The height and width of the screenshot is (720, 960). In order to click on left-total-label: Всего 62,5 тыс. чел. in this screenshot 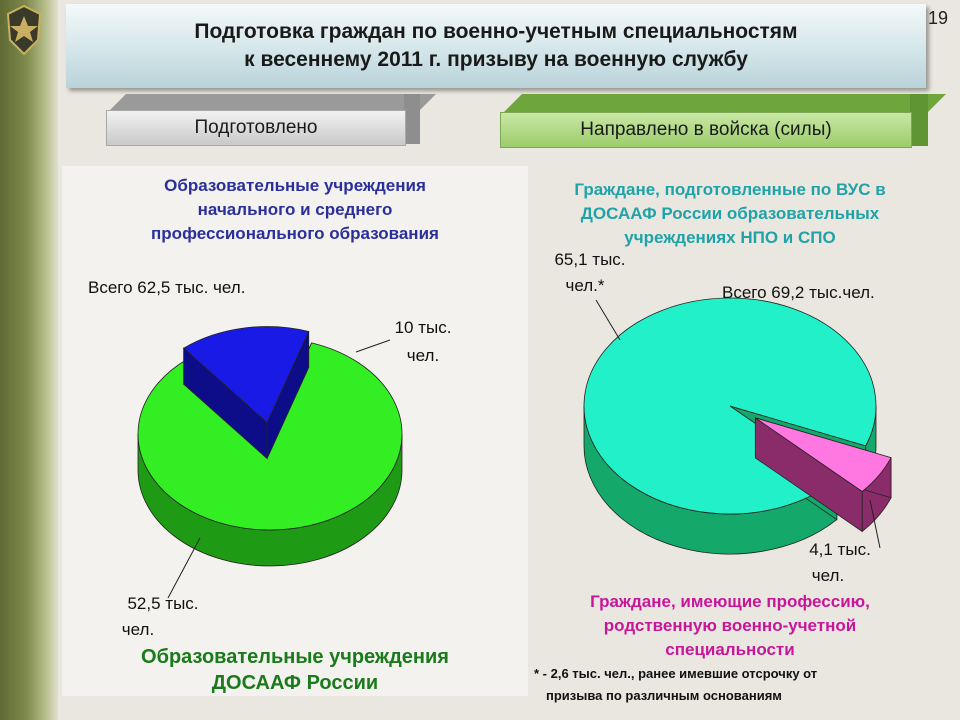, I will do `click(167, 287)`.